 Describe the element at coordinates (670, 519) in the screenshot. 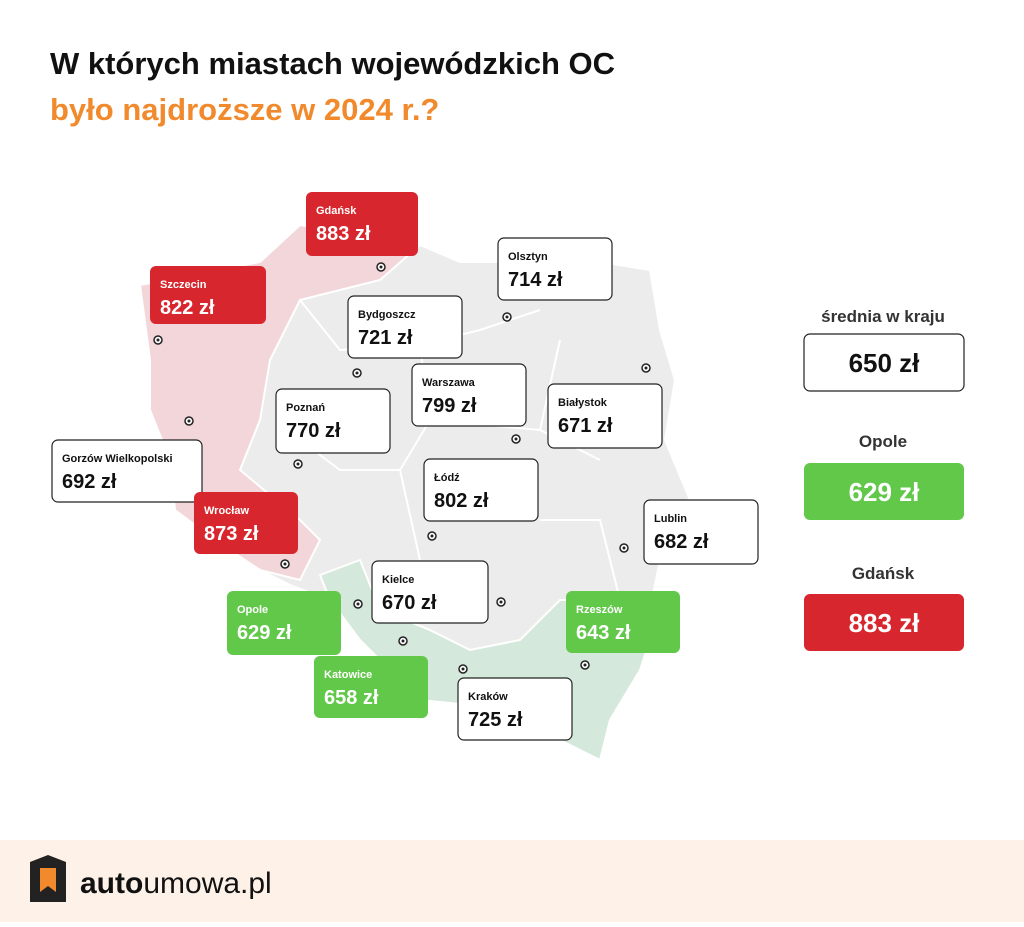

I see `city-name: Lublin` at that location.